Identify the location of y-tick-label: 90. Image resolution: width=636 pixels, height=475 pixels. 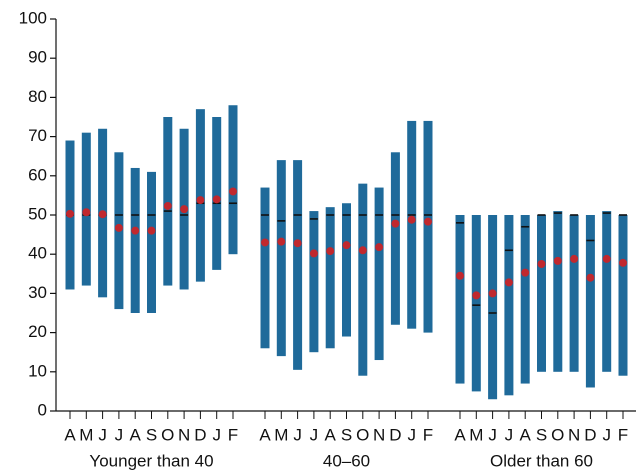
(37, 57).